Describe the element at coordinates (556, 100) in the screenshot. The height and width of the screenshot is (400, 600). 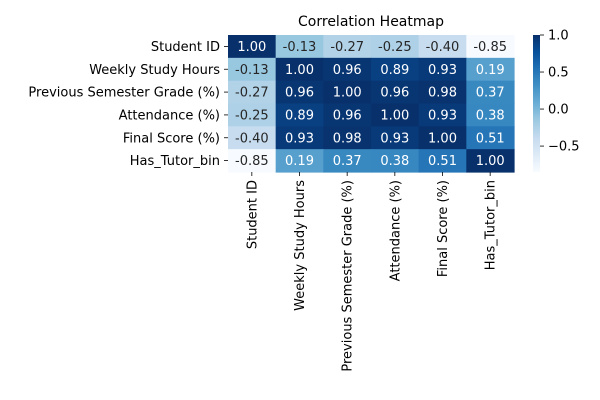
I see `colorbar: 1.0 0.5 0.0 −0.5` at that location.